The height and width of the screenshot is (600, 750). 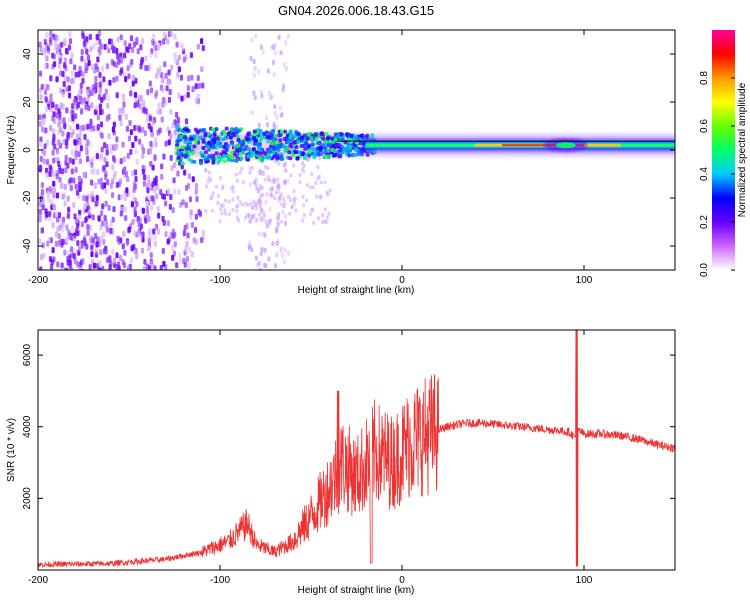 I want to click on colorbar-tick-label: 0.0, so click(x=704, y=270).